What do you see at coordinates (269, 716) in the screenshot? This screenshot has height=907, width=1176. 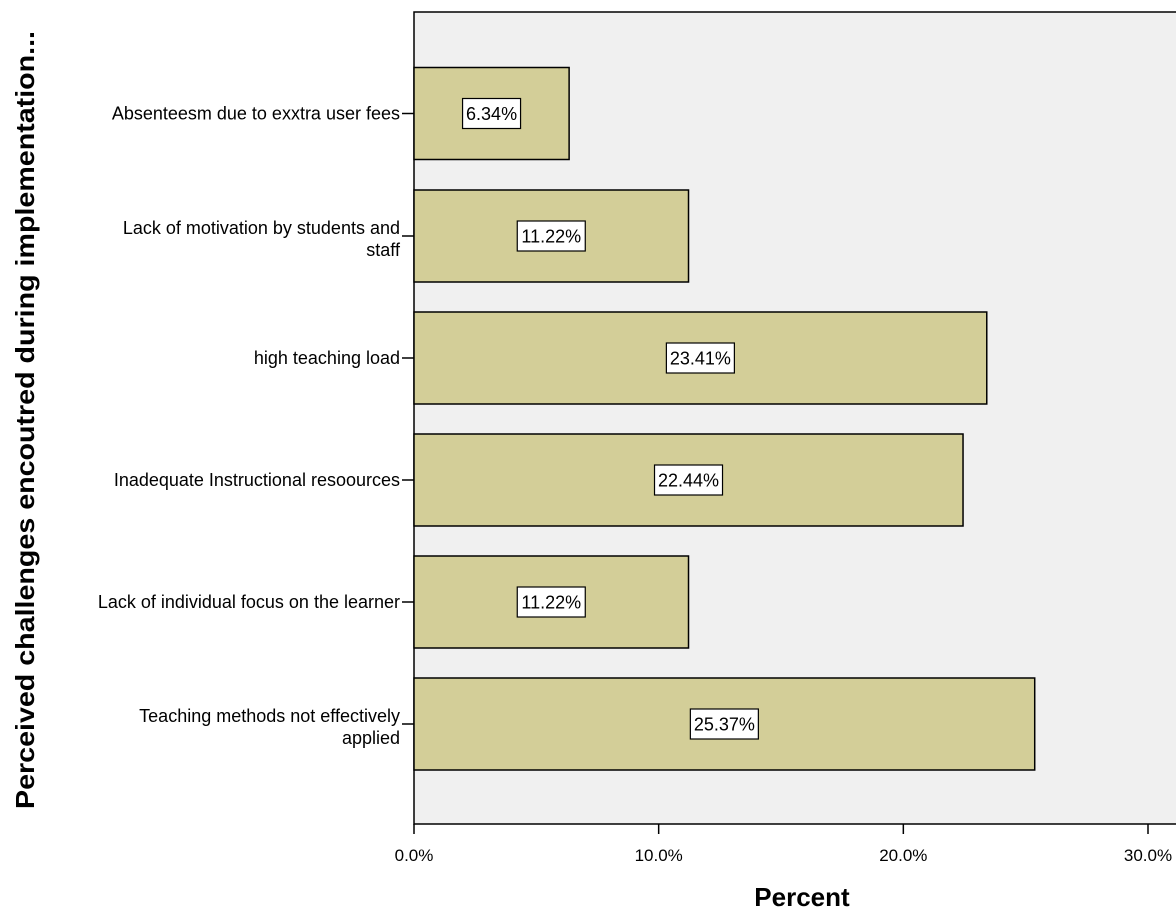 I see `category-label: Teaching methods not effectively` at bounding box center [269, 716].